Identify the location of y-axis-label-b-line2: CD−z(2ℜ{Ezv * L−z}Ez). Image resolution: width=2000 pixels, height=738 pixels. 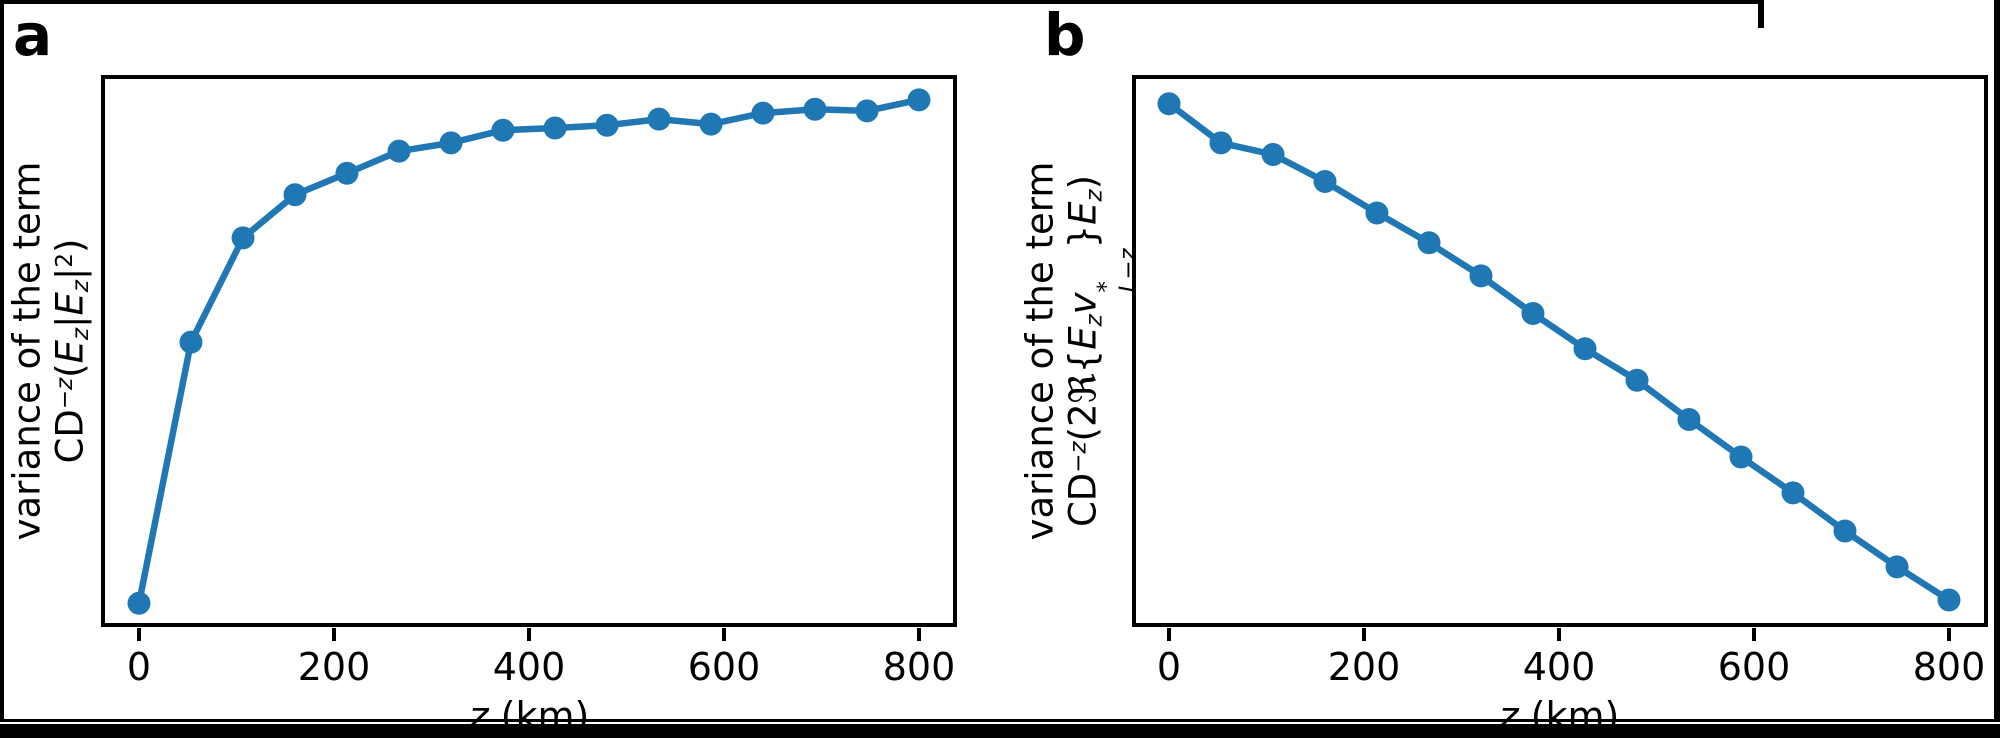
(1101, 351).